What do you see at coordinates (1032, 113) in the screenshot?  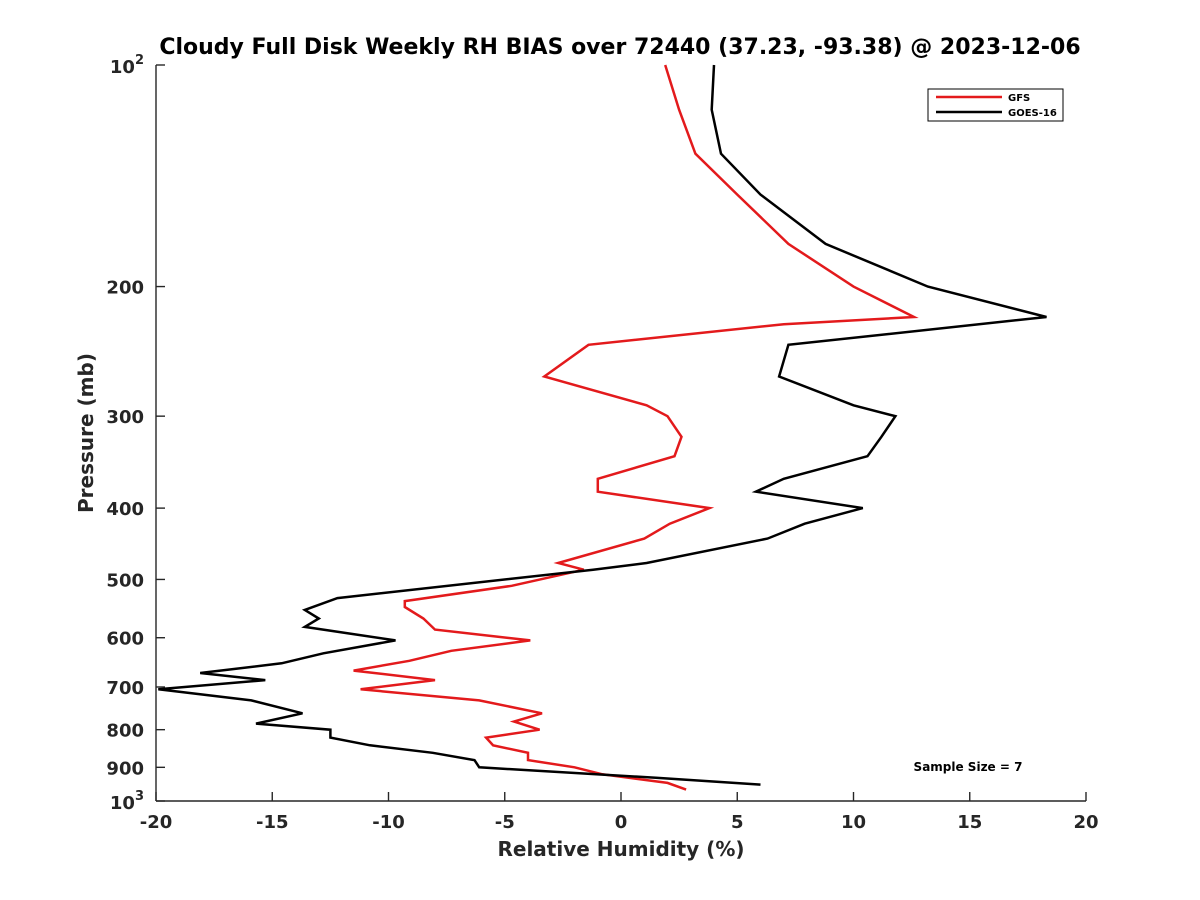 I see `legend-label-goes16: GOES-16` at bounding box center [1032, 113].